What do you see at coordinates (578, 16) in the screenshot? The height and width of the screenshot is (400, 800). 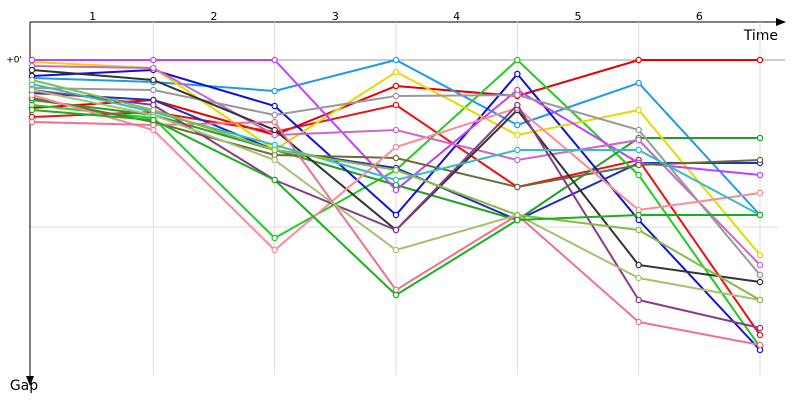 I see `x-tick-label: 5` at bounding box center [578, 16].